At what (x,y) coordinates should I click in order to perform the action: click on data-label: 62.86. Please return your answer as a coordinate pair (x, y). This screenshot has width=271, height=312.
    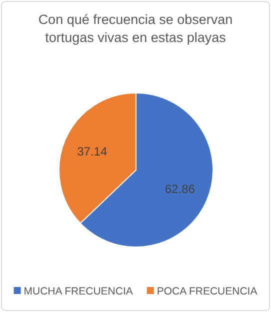
    Looking at the image, I should click on (180, 189).